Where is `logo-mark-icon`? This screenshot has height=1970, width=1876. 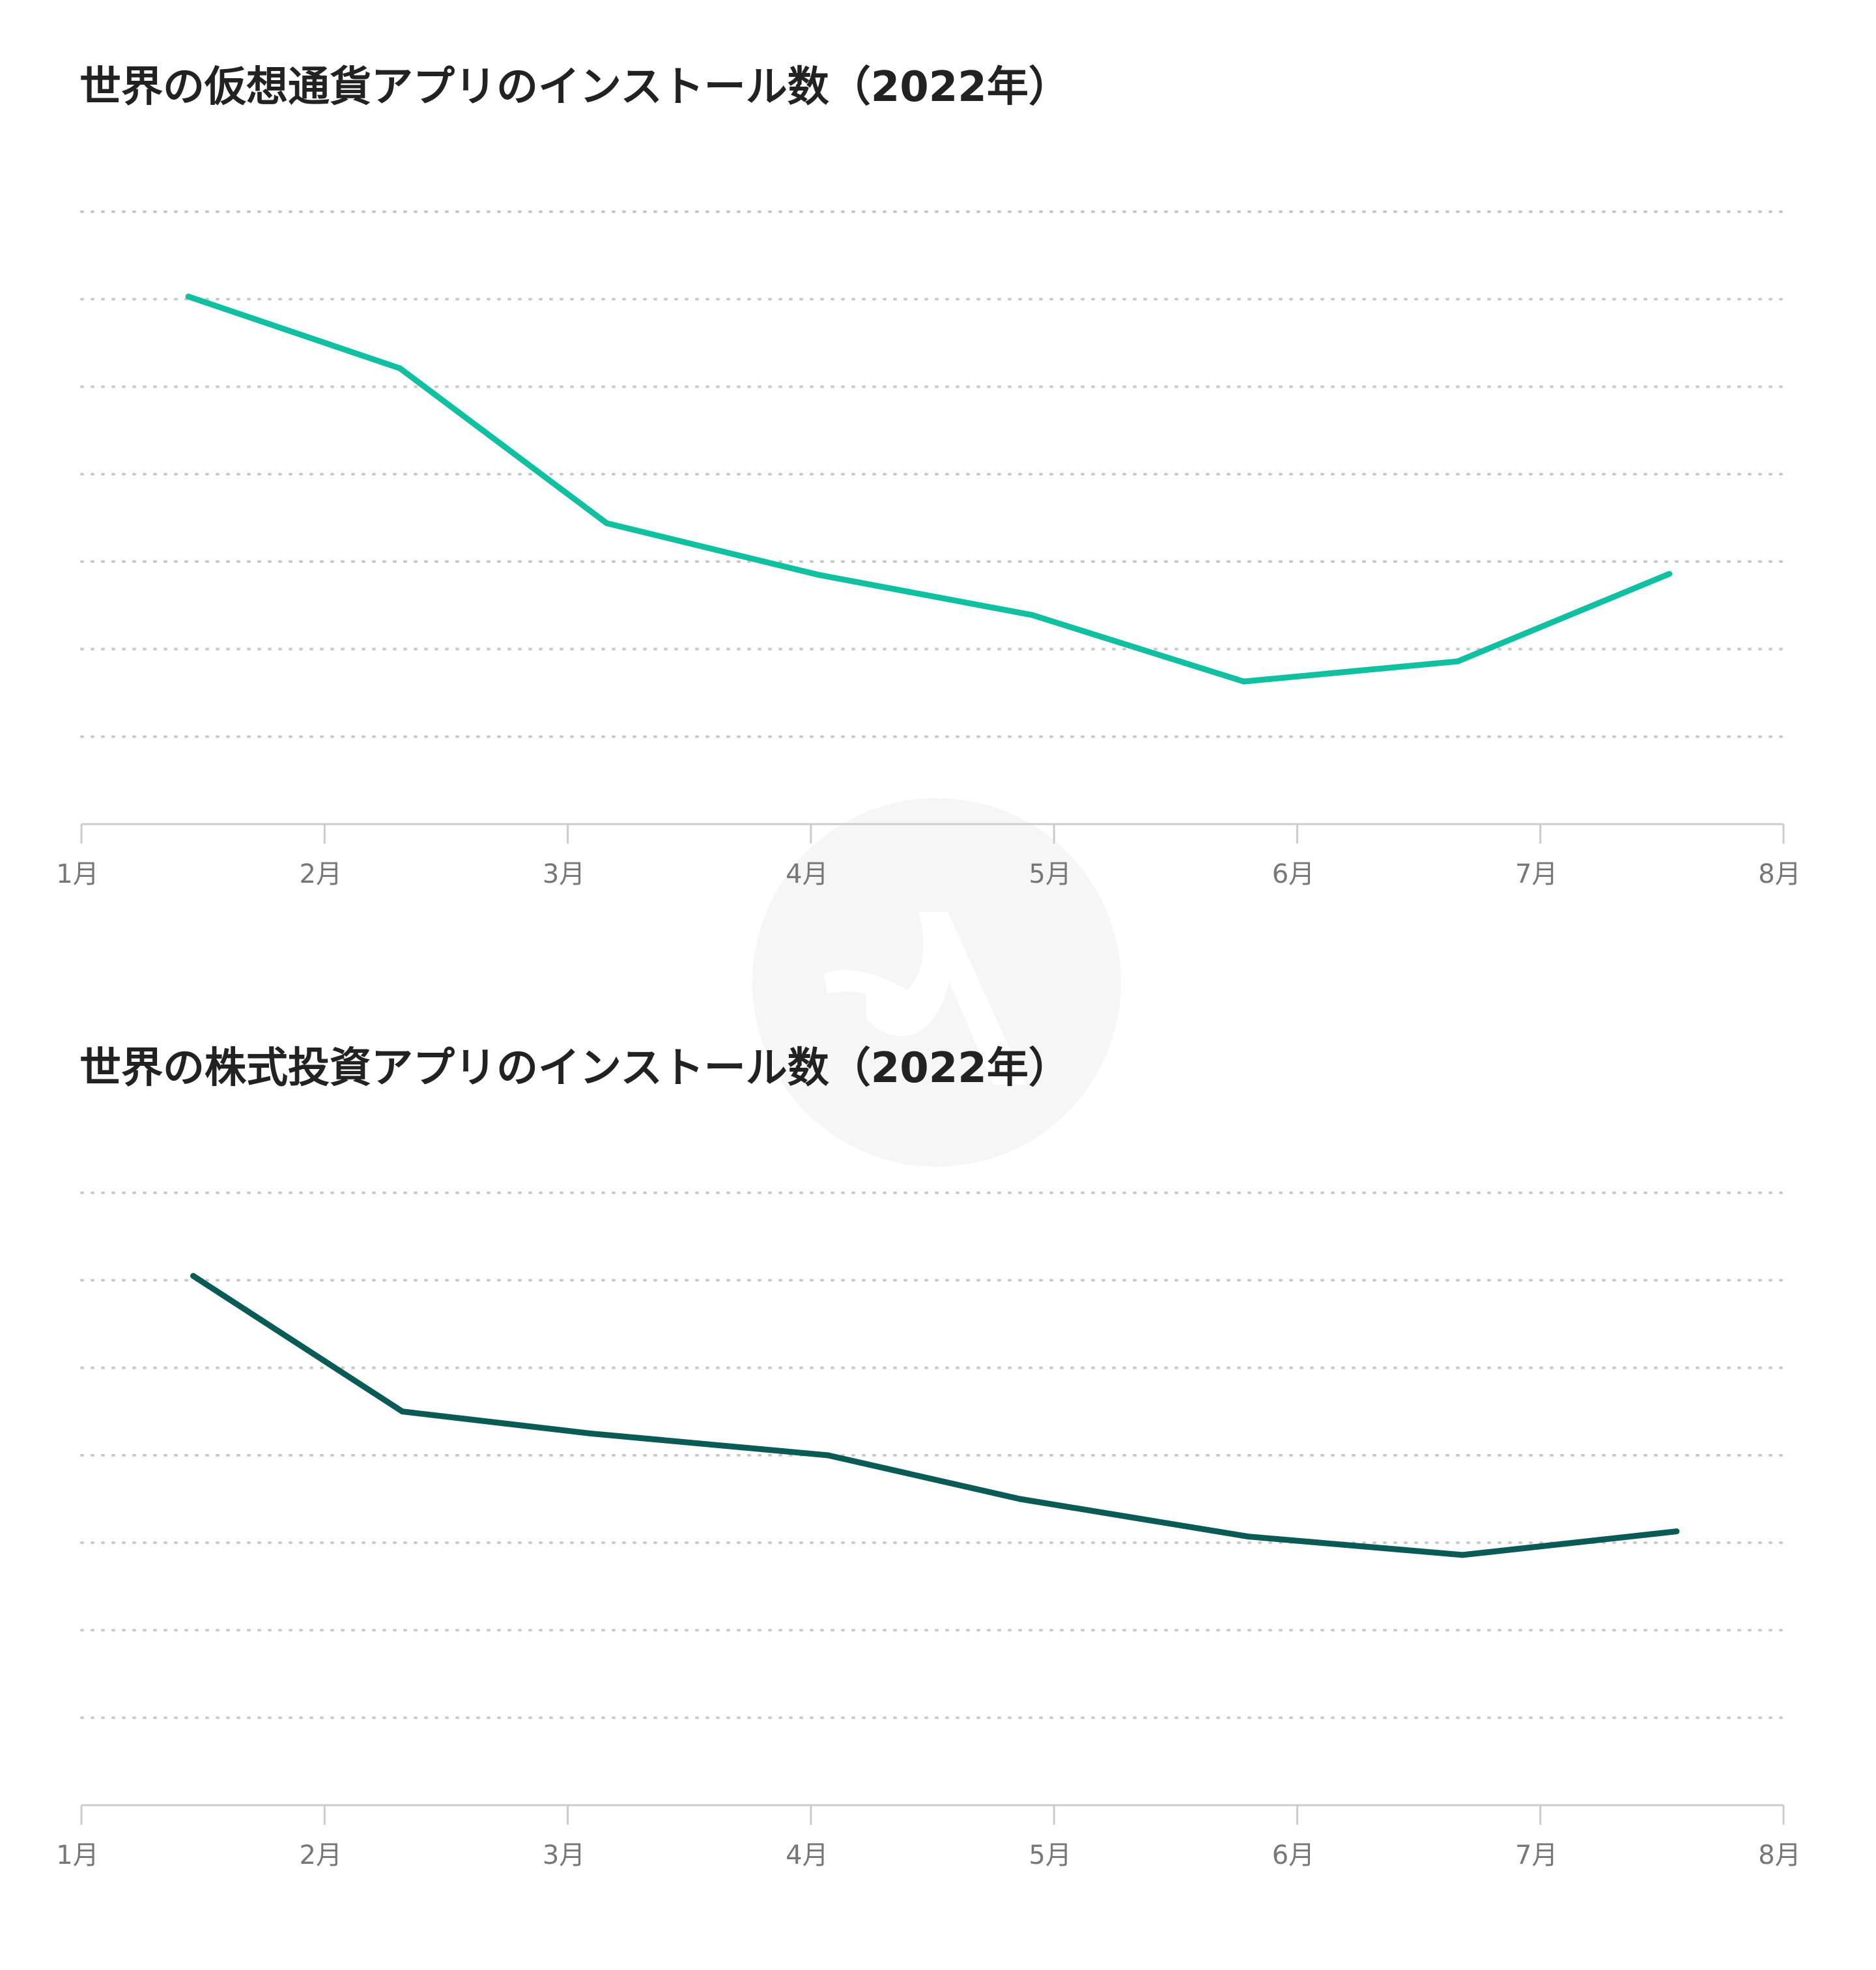
logo-mark-icon is located at coordinates (936, 983).